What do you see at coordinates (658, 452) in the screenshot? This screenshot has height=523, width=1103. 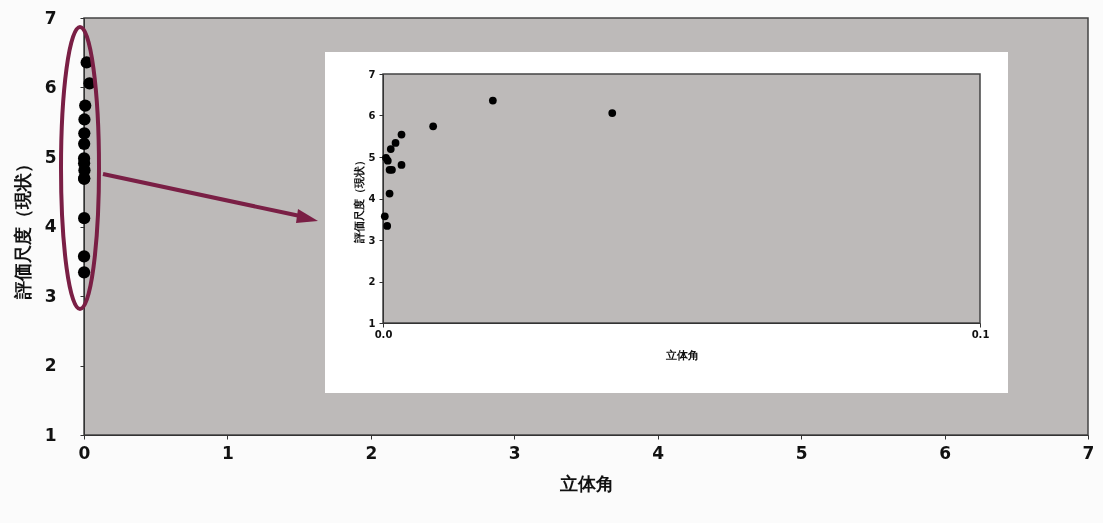 I see `x-tick-label: 4` at bounding box center [658, 452].